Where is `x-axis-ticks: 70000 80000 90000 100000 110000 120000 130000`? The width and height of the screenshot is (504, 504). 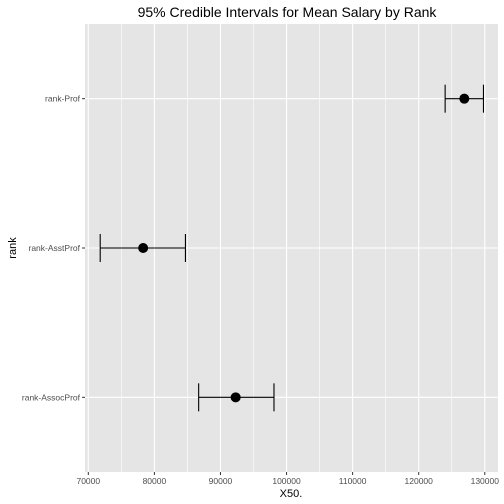 x-axis-ticks: 70000 80000 90000 100000 110000 120000 130000 is located at coordinates (287, 479).